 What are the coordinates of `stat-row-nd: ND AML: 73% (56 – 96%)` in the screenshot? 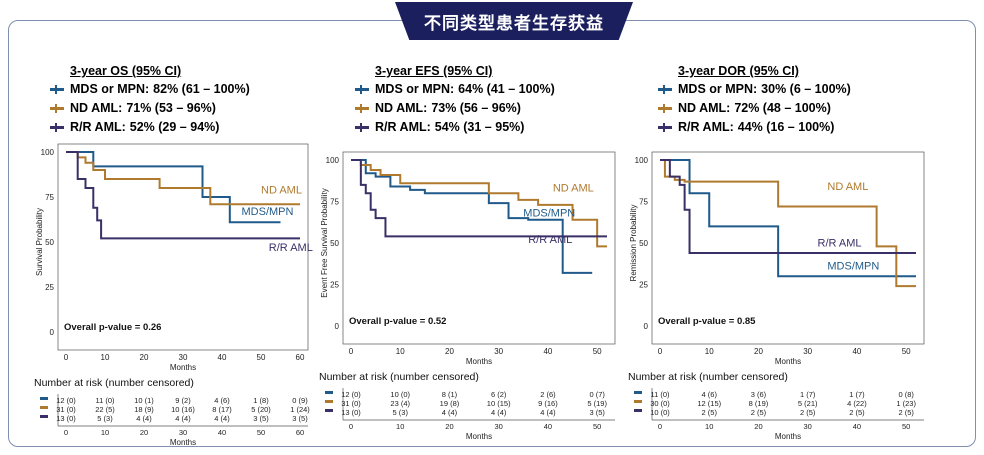 It's located at (438, 108).